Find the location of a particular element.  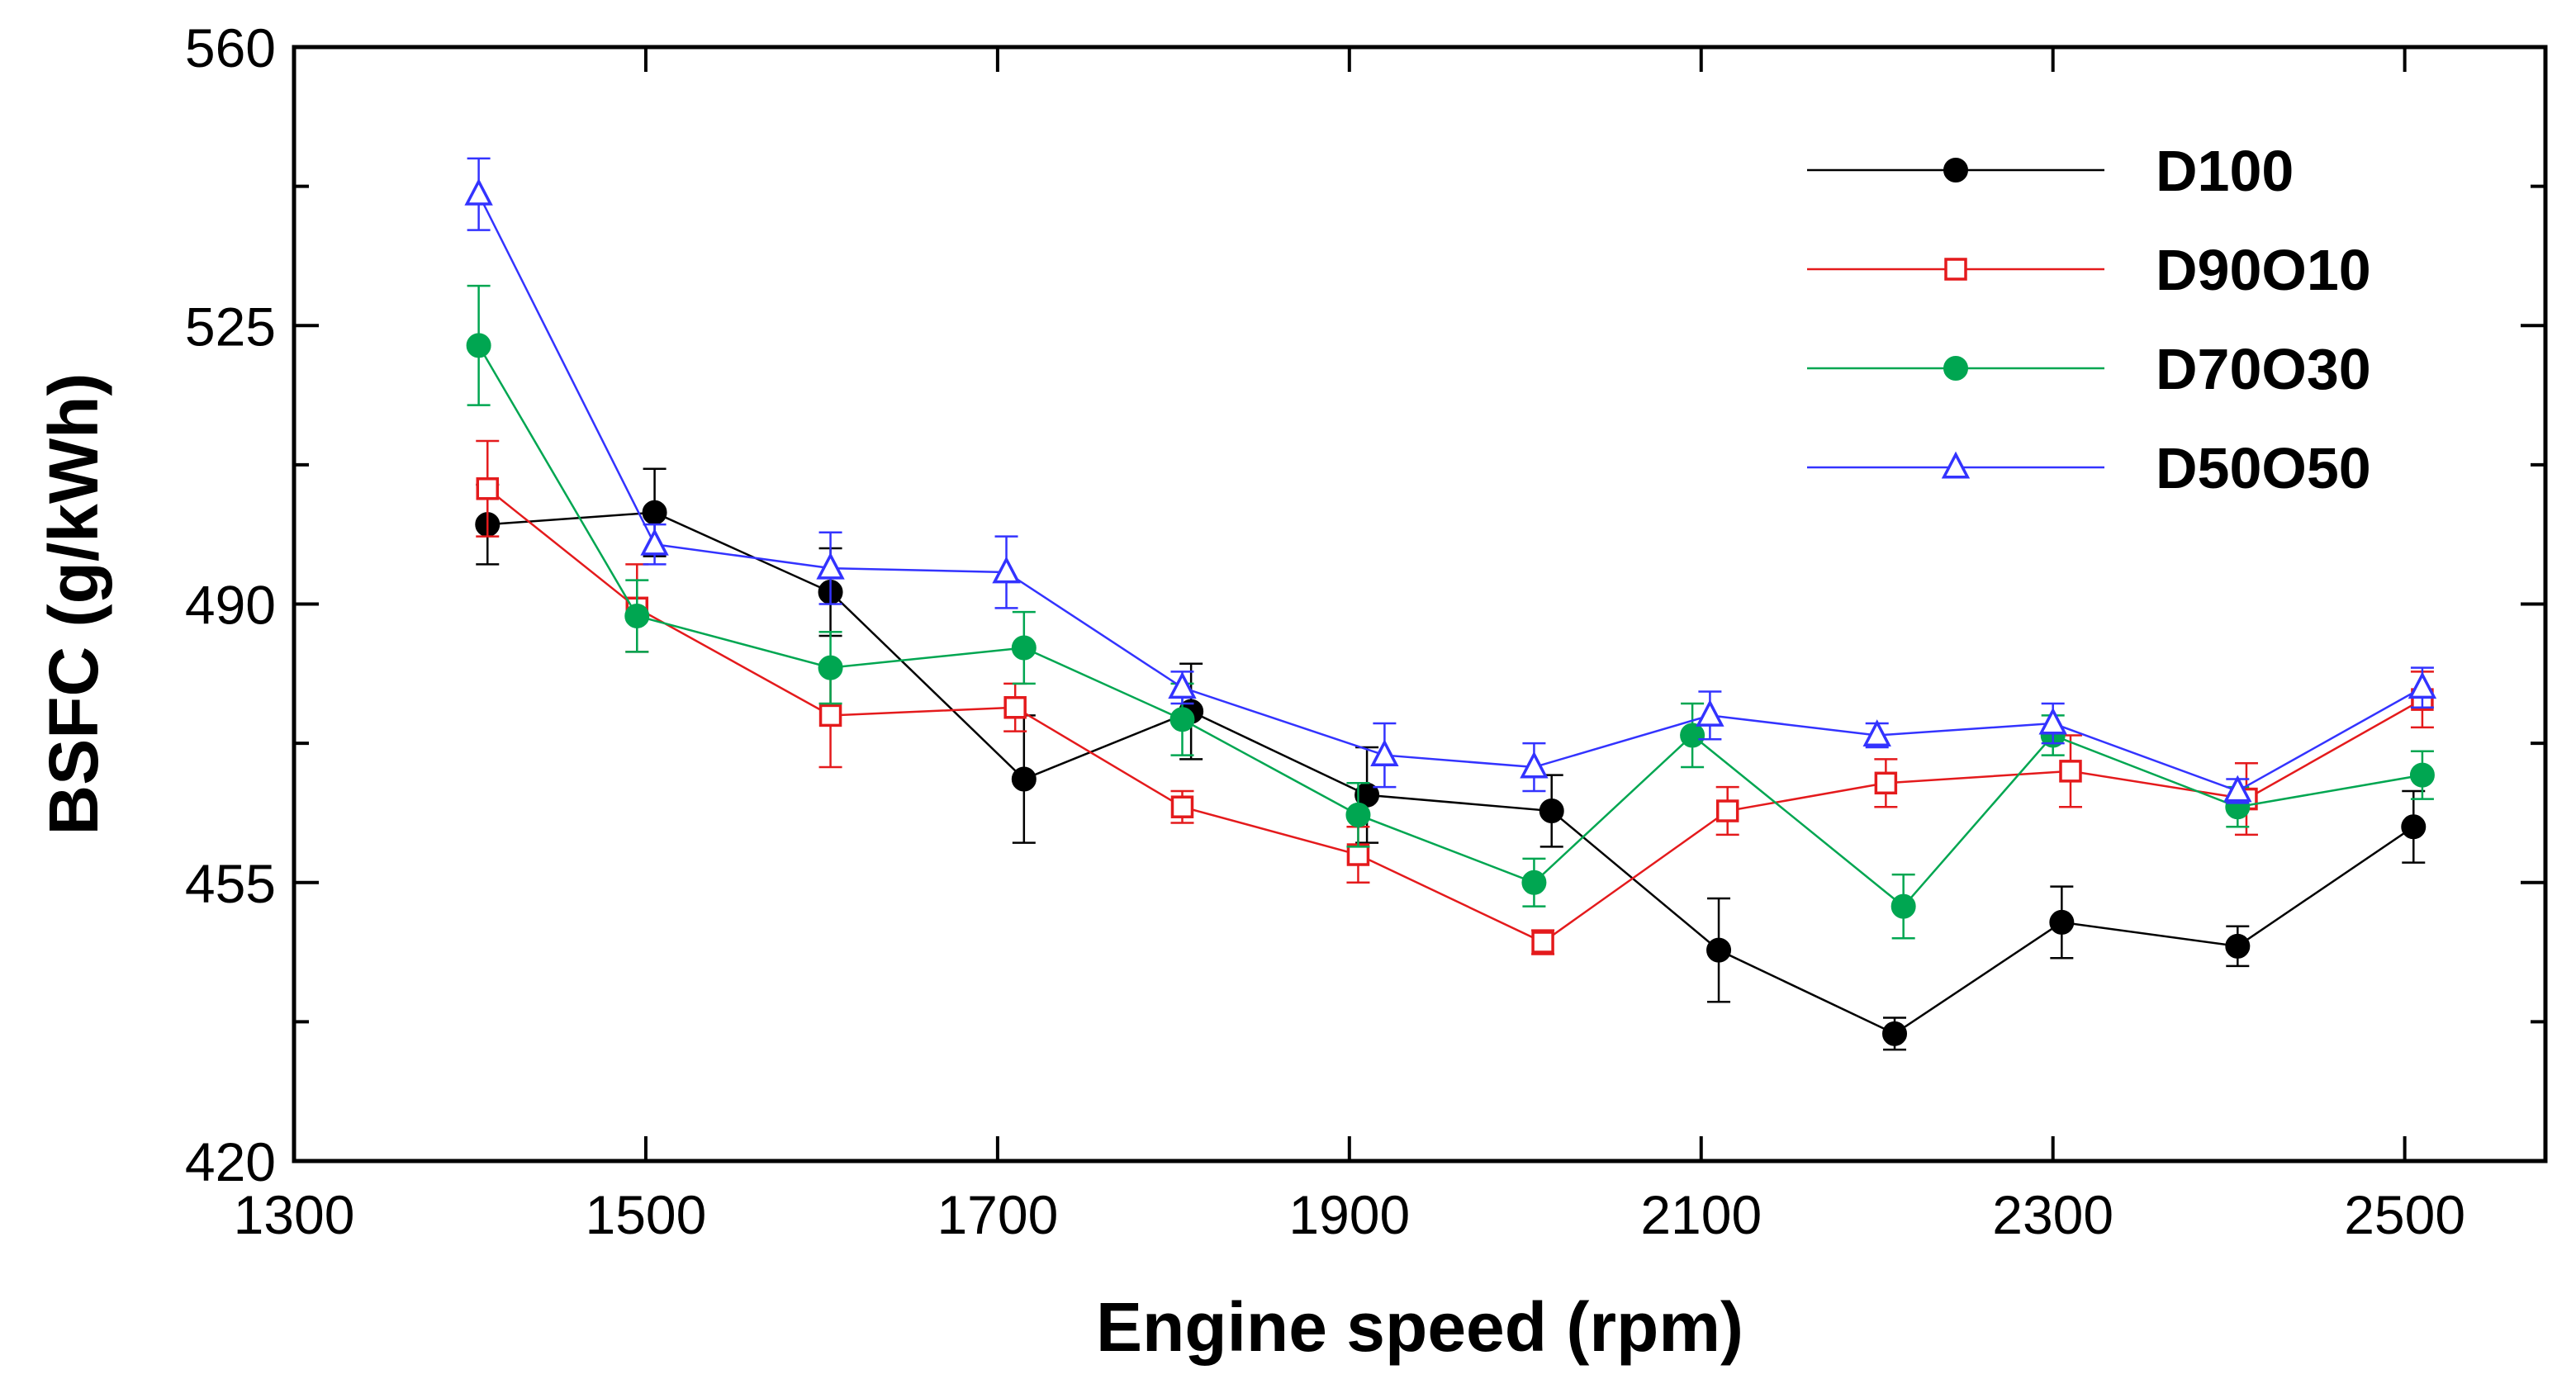

legend-label: D100 is located at coordinates (2225, 171).